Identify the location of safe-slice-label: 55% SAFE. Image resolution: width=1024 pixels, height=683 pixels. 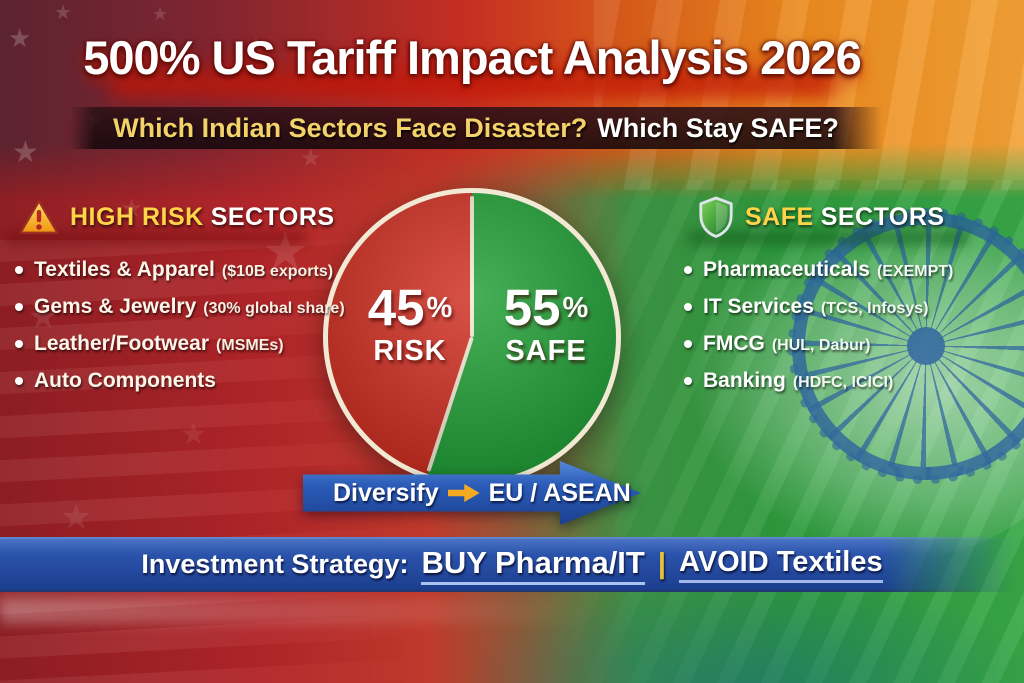
(546, 323).